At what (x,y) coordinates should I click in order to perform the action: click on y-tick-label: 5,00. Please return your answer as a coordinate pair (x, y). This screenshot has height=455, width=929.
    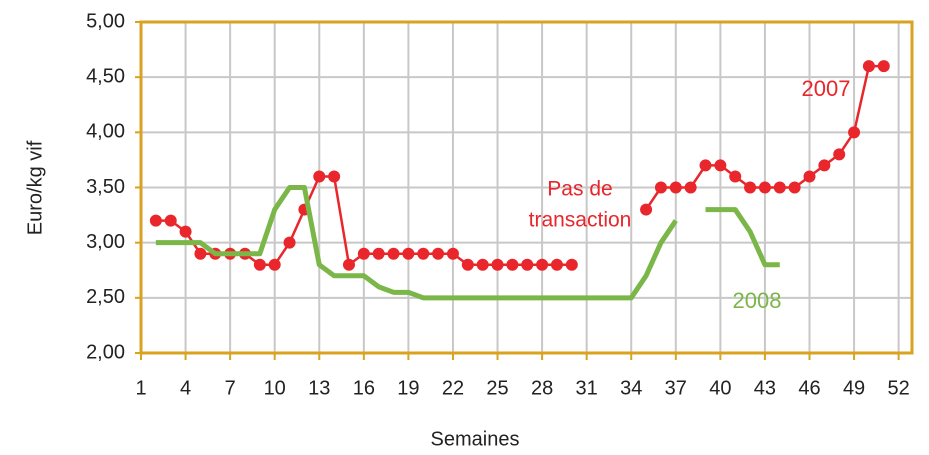
    Looking at the image, I should click on (105, 21).